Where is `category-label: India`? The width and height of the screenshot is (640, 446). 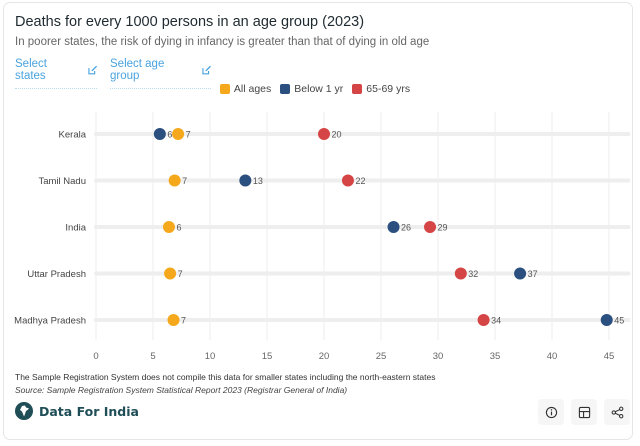
category-label: India is located at coordinates (75, 228).